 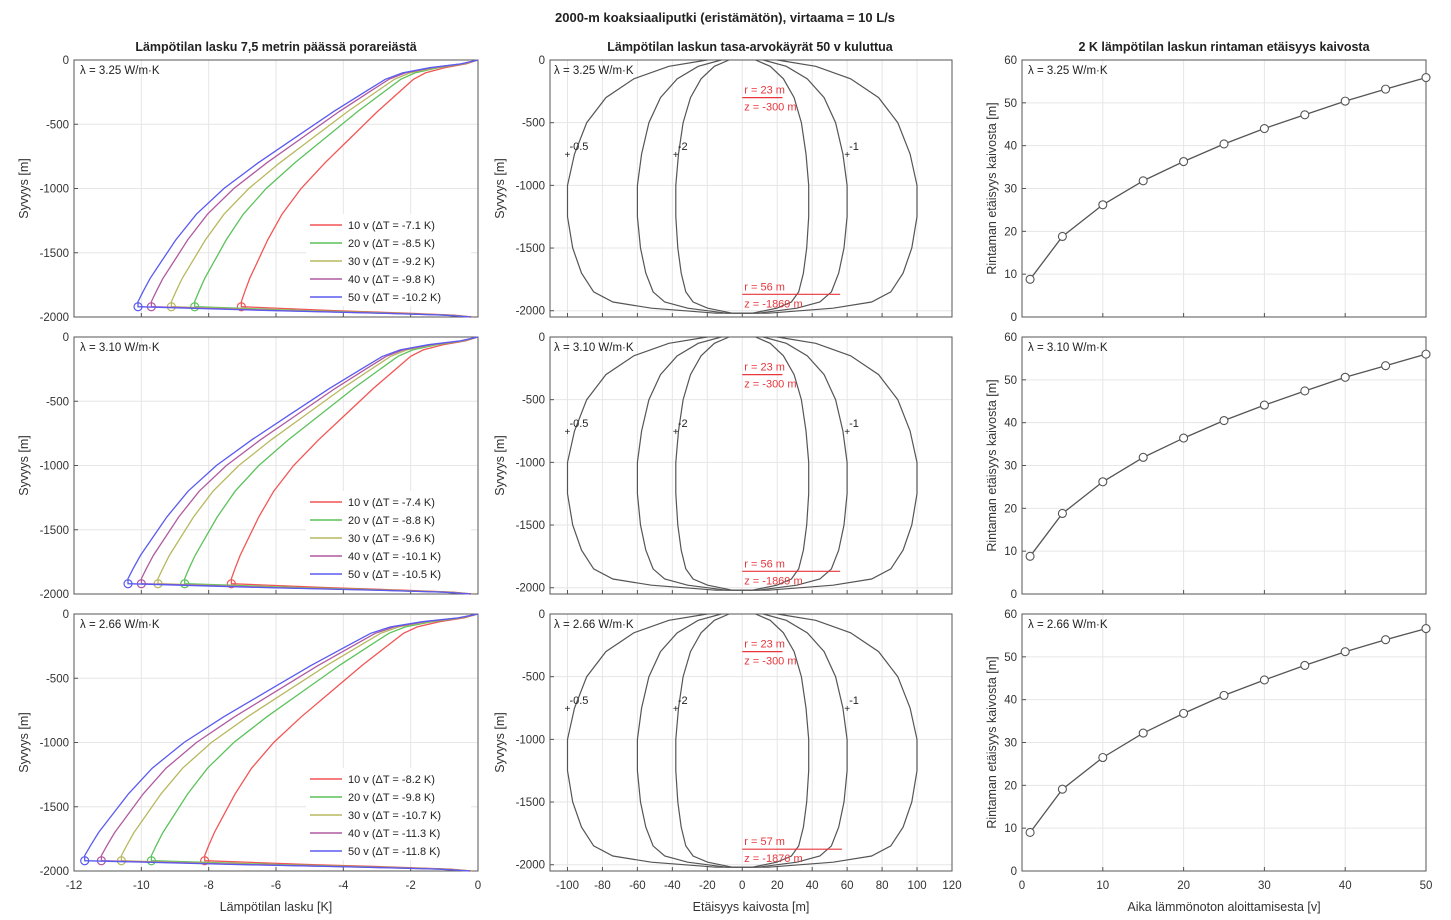 I want to click on x-tick-label: -20, so click(x=707, y=886).